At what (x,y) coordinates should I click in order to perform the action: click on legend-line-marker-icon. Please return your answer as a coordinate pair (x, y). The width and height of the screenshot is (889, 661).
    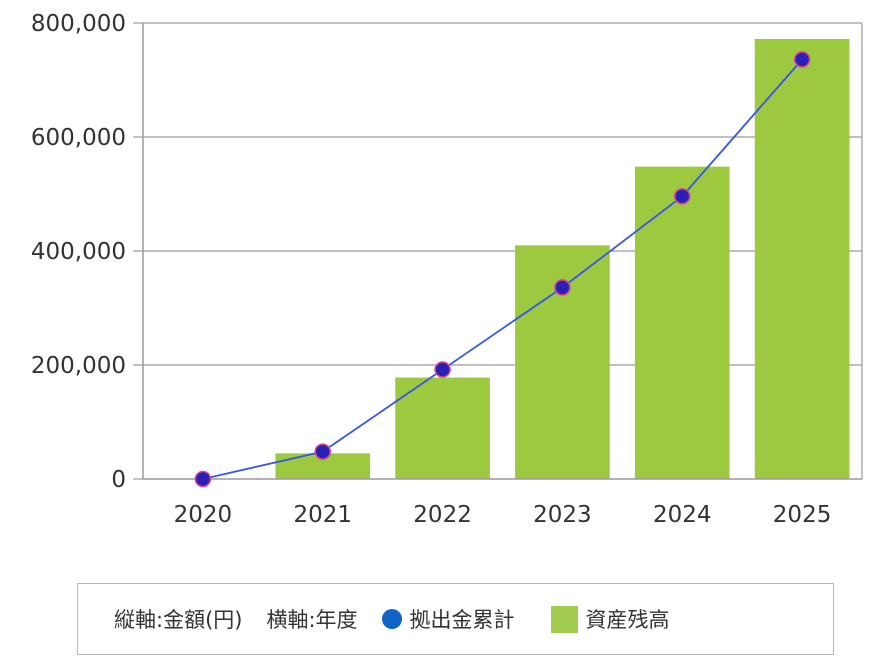
    Looking at the image, I should click on (391, 619).